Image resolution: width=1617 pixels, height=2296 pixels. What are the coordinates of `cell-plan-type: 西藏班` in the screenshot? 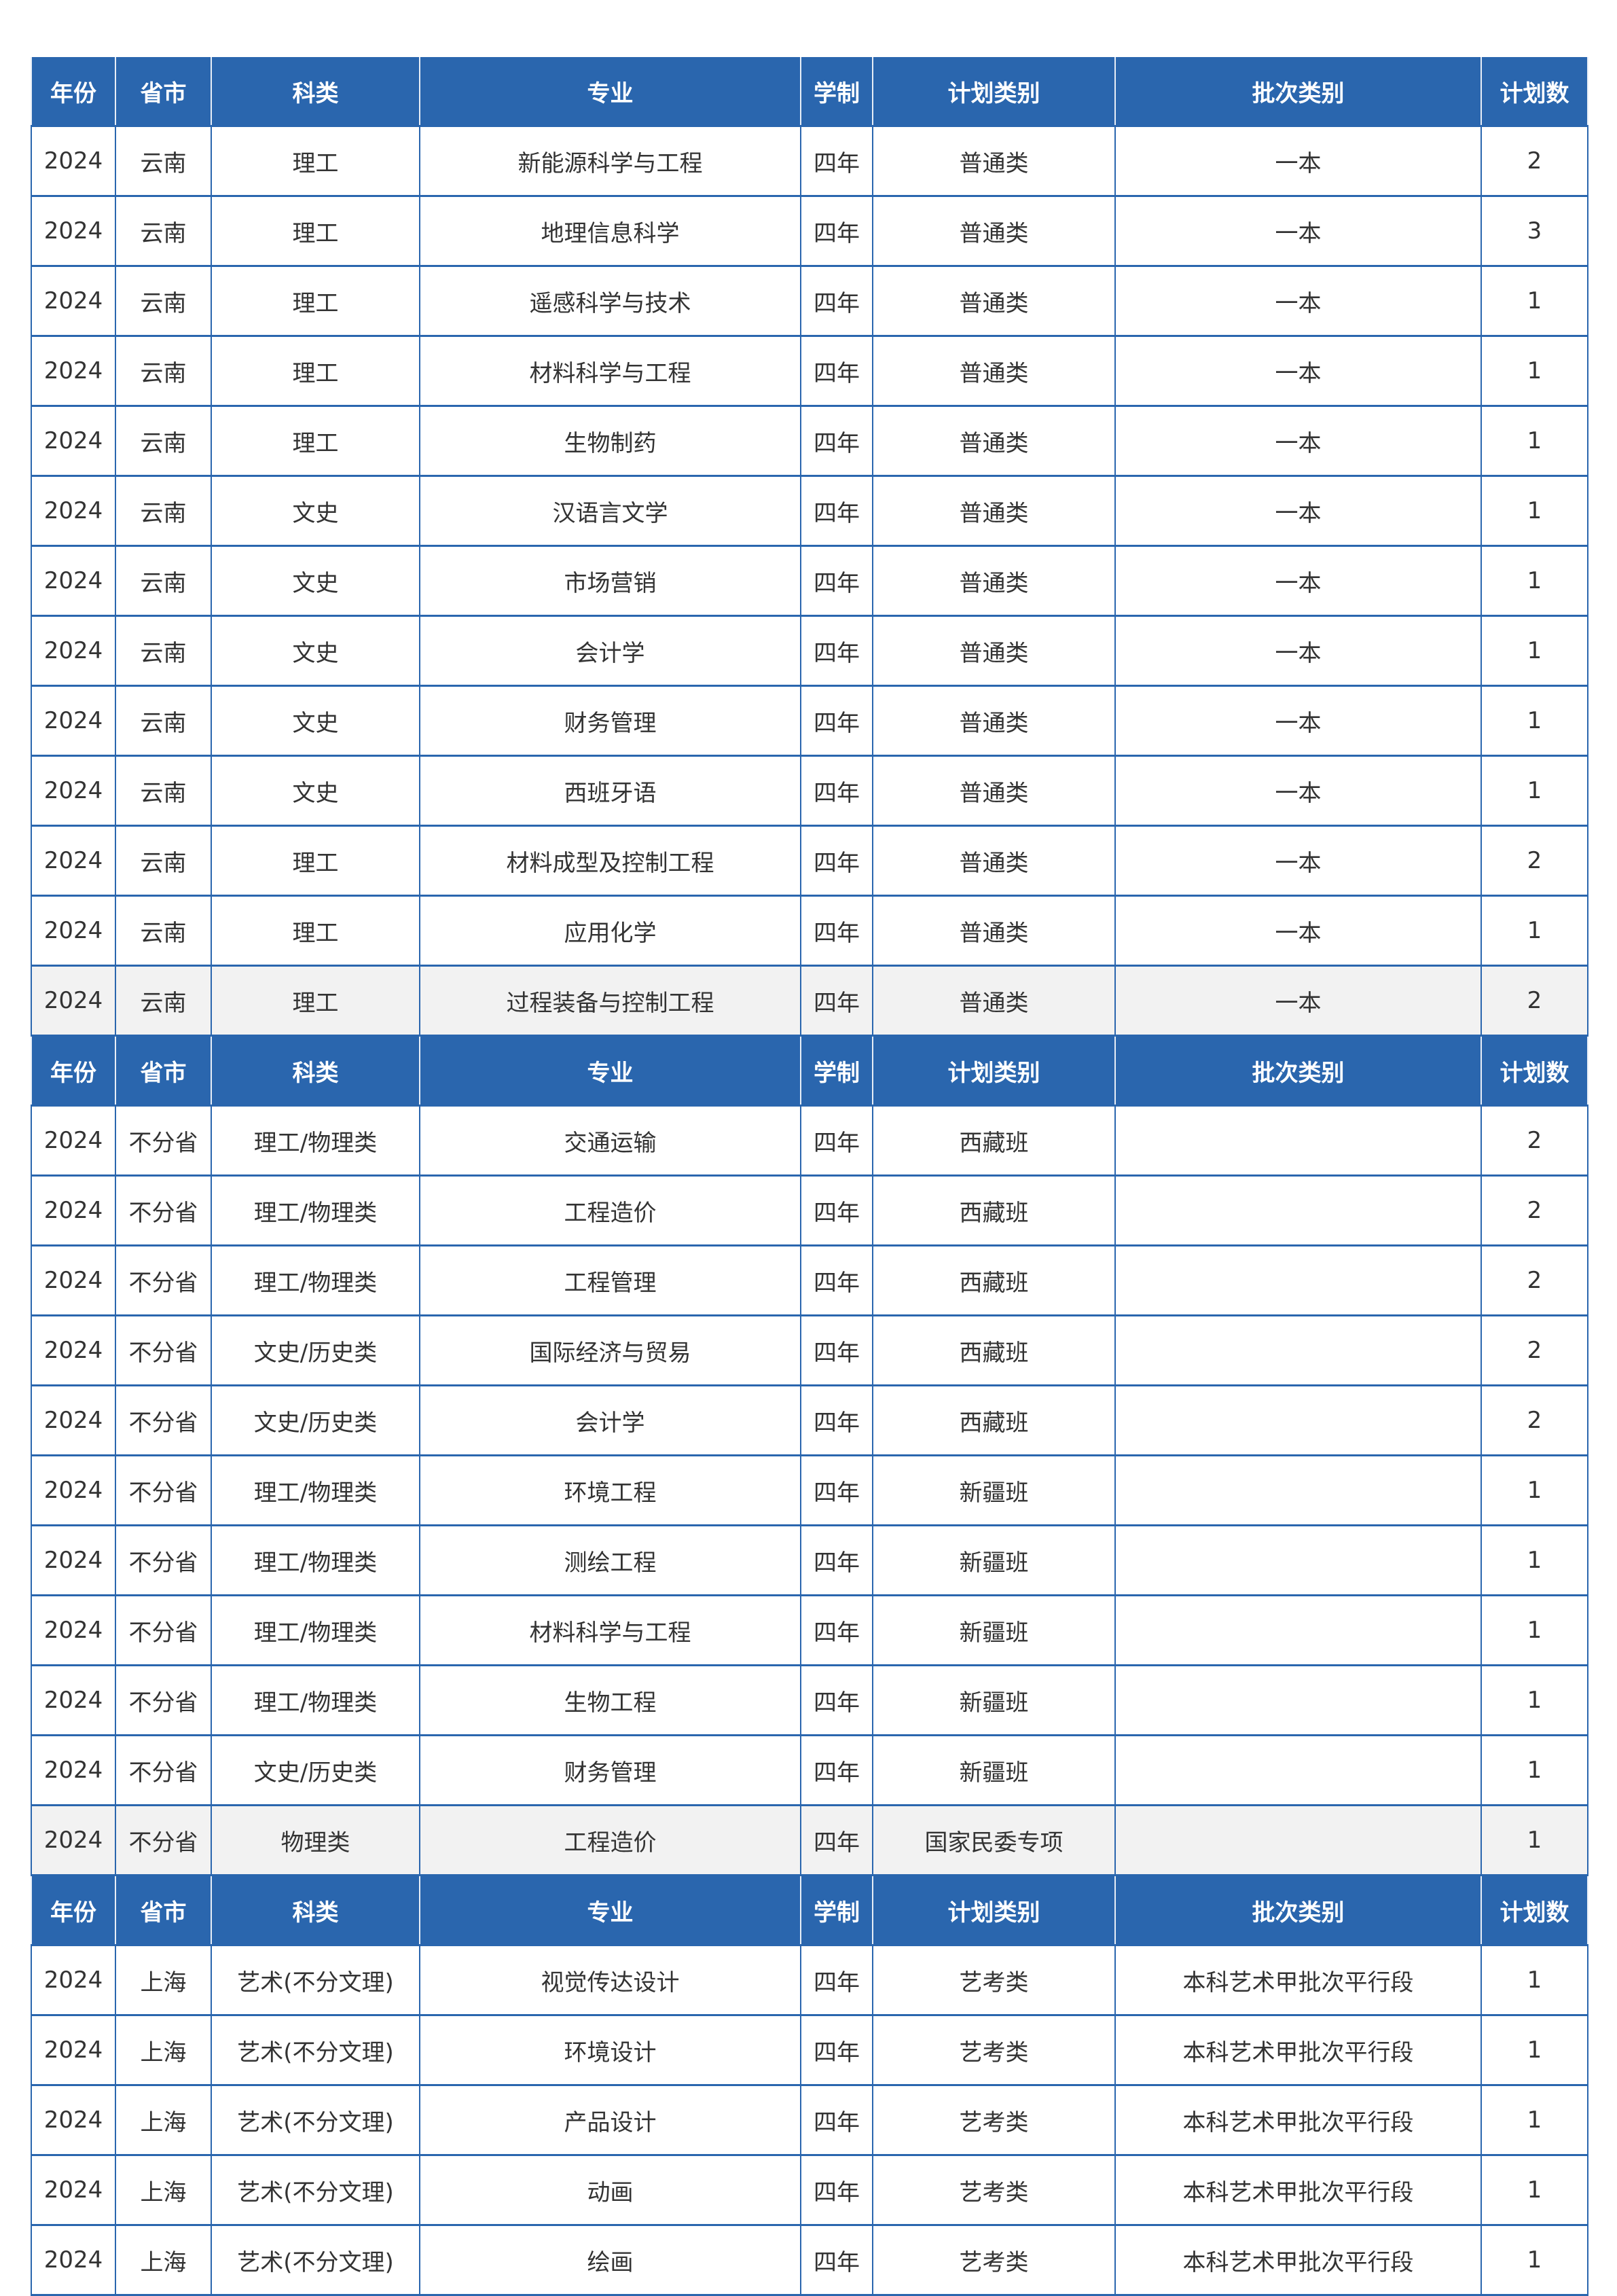 It's located at (994, 1280).